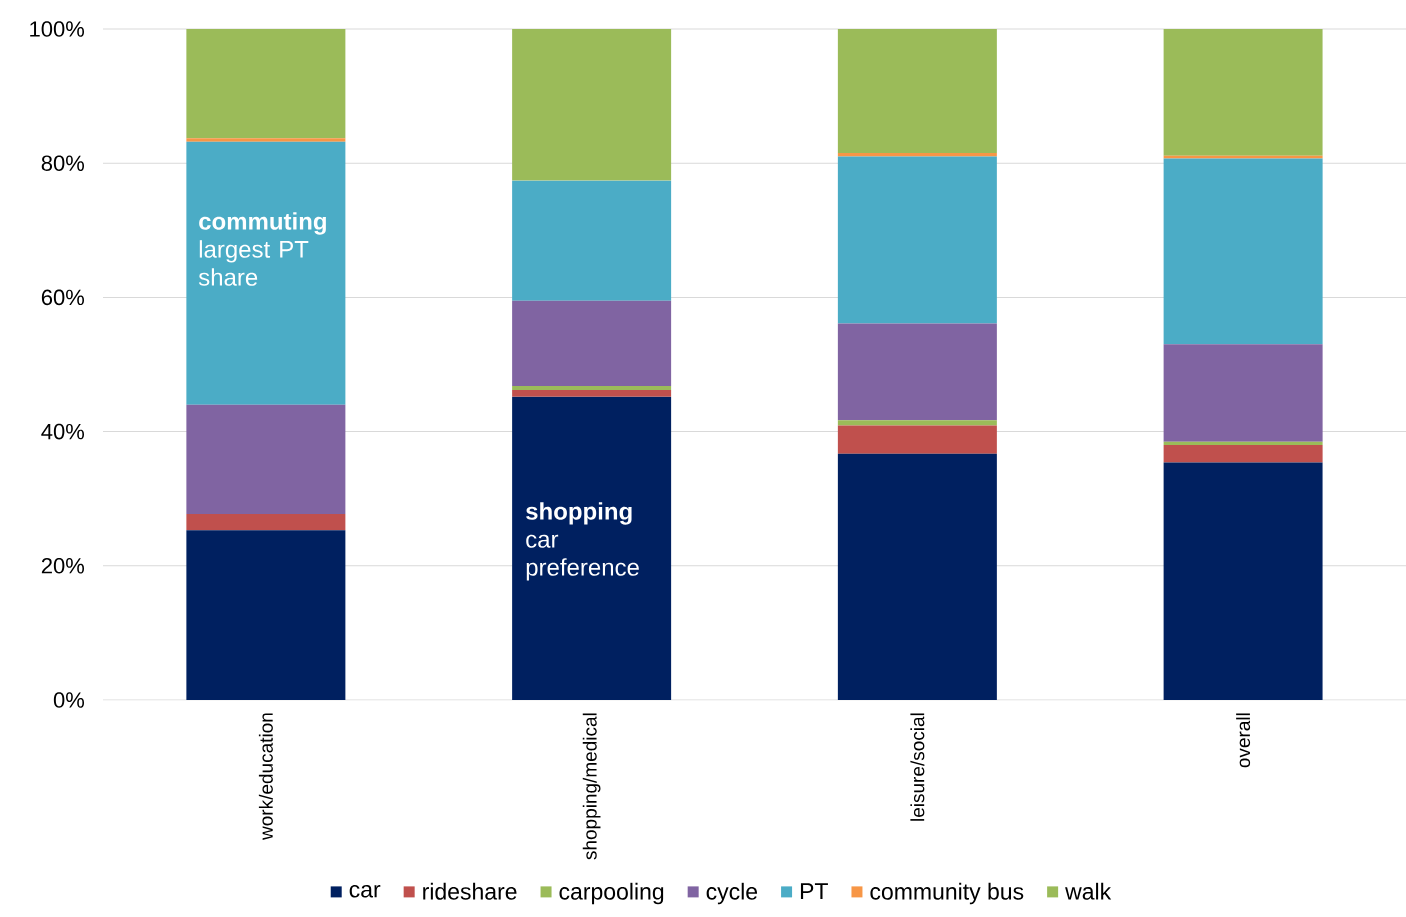 The image size is (1406, 917). Describe the element at coordinates (611, 893) in the screenshot. I see `legend-label: carpooling` at that location.